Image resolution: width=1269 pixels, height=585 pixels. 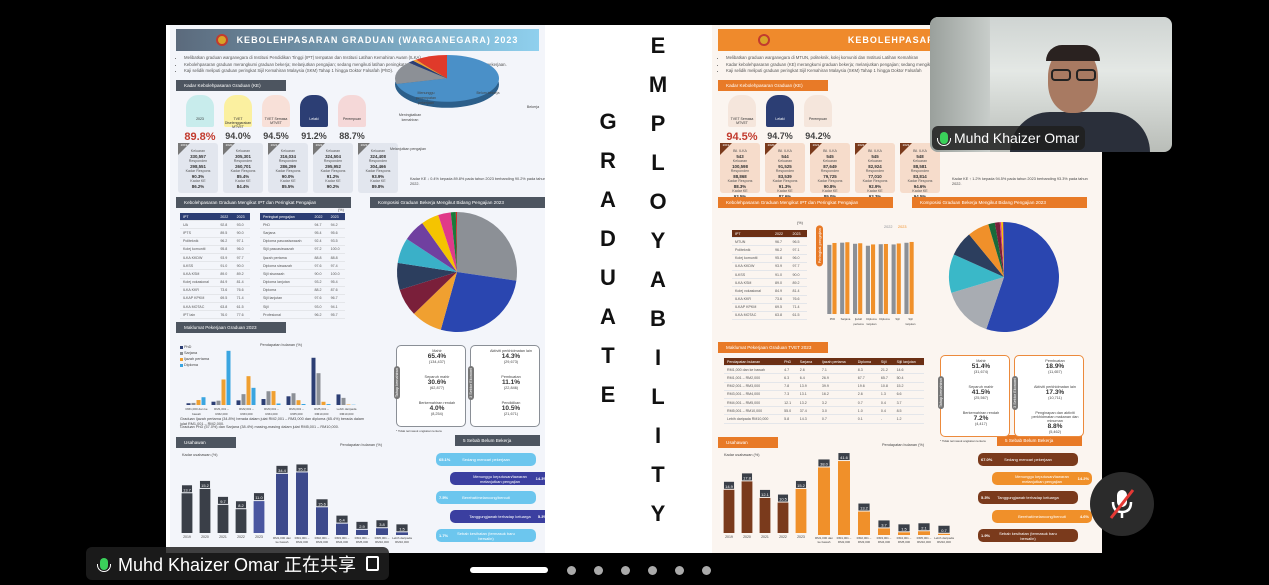 What do you see at coordinates (824, 419) in the screenshot?
I see `table-row: Lebih daripada RM10,000 5.8 14.3 0.7 0.1-1.2` at bounding box center [824, 419].